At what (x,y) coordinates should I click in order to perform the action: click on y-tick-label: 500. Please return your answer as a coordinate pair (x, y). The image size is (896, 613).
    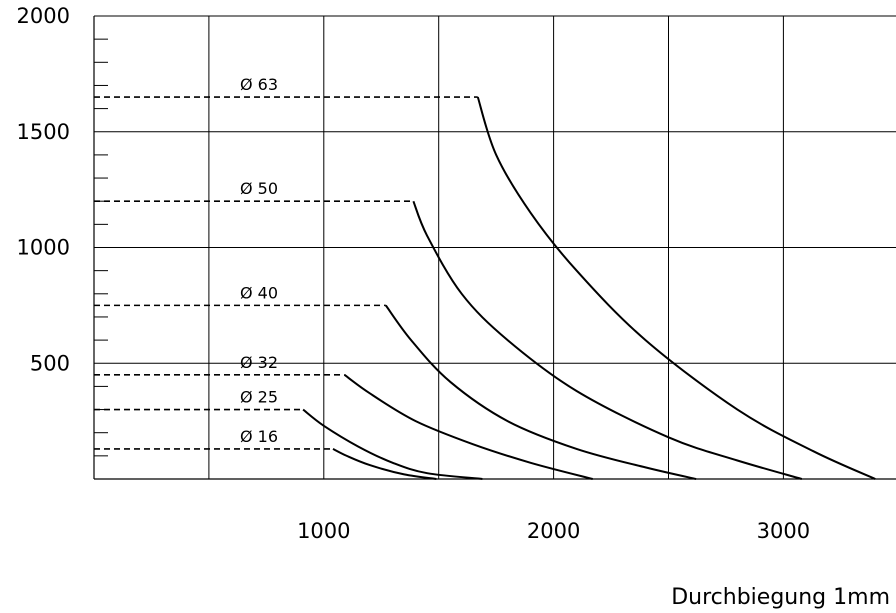
    Looking at the image, I should click on (50, 363).